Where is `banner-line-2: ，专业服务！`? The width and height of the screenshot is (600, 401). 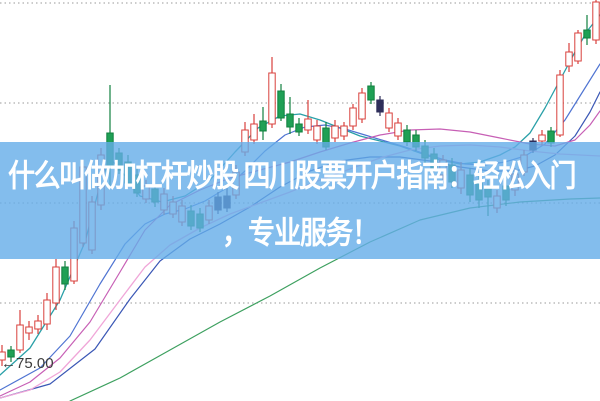 banner-line-2: ，专业服务！ is located at coordinates (300, 233).